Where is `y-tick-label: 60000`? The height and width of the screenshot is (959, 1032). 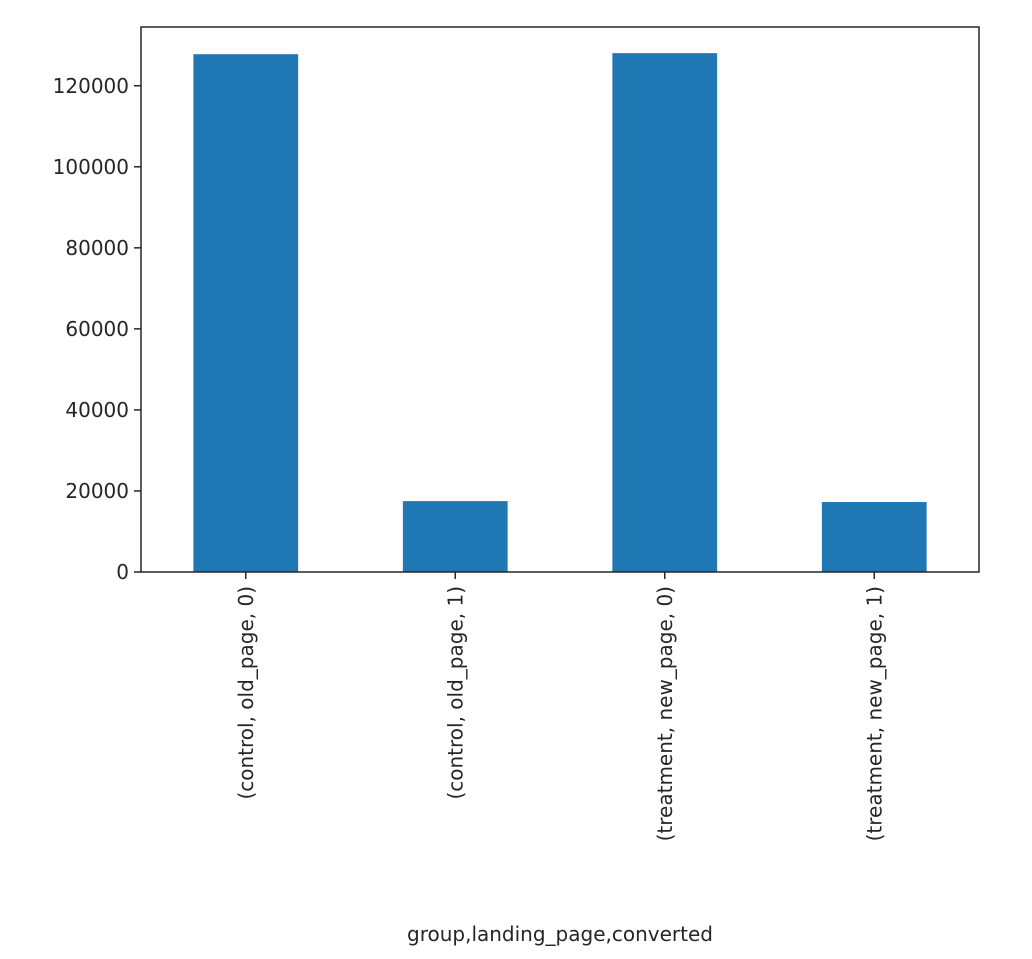 y-tick-label: 60000 is located at coordinates (97, 329).